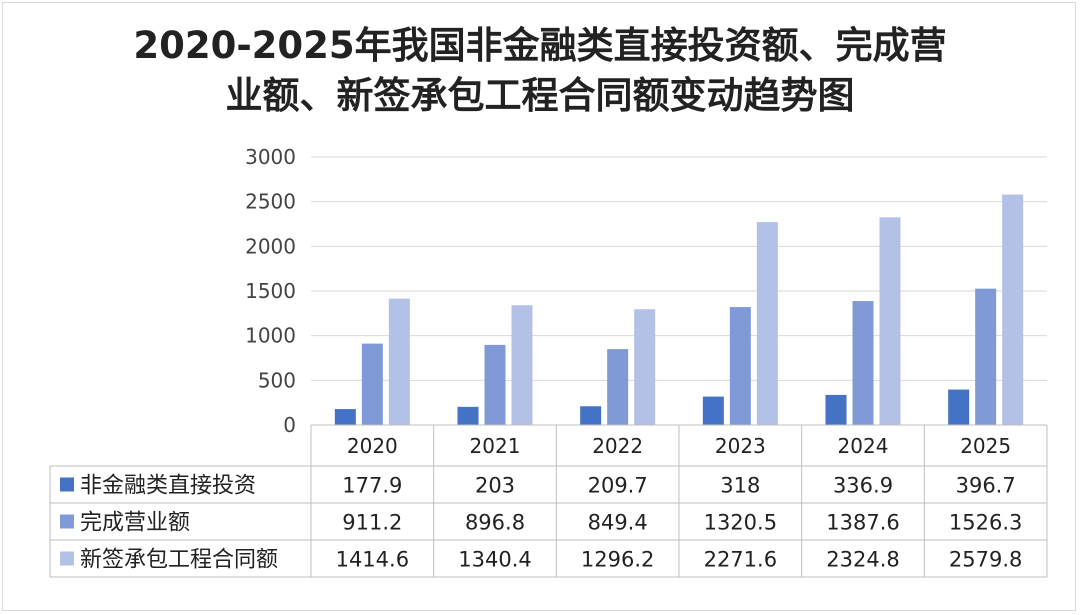 Image resolution: width=1080 pixels, height=615 pixels. Describe the element at coordinates (985, 560) in the screenshot. I see `data-table-value: 2579.8` at that location.